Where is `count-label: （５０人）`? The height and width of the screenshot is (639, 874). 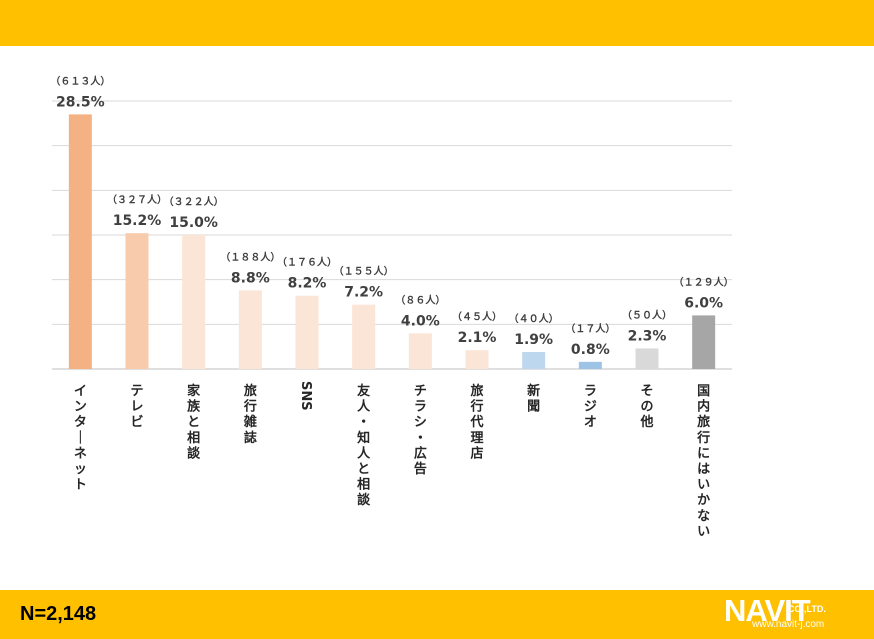
count-label: （５０人） is located at coordinates (647, 314).